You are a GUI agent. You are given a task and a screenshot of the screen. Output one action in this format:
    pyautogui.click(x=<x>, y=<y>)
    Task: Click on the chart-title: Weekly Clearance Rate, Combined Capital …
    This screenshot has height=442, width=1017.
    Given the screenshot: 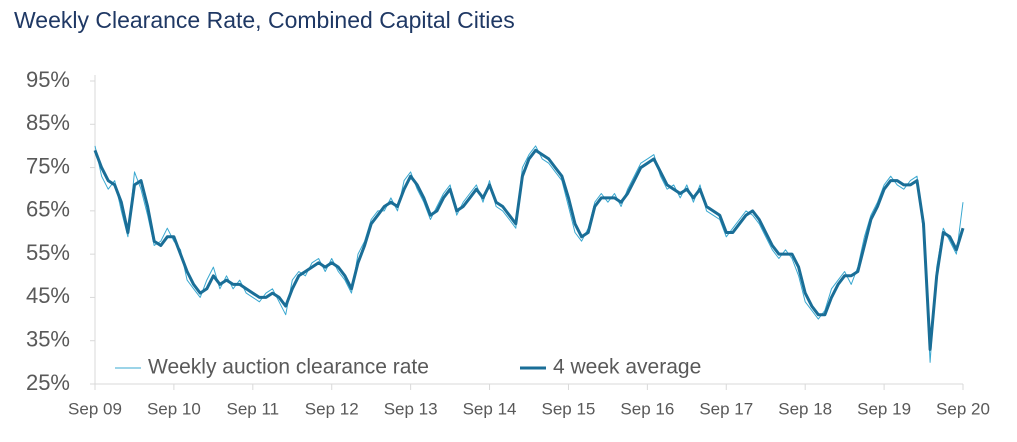 What is the action you would take?
    pyautogui.click(x=264, y=20)
    